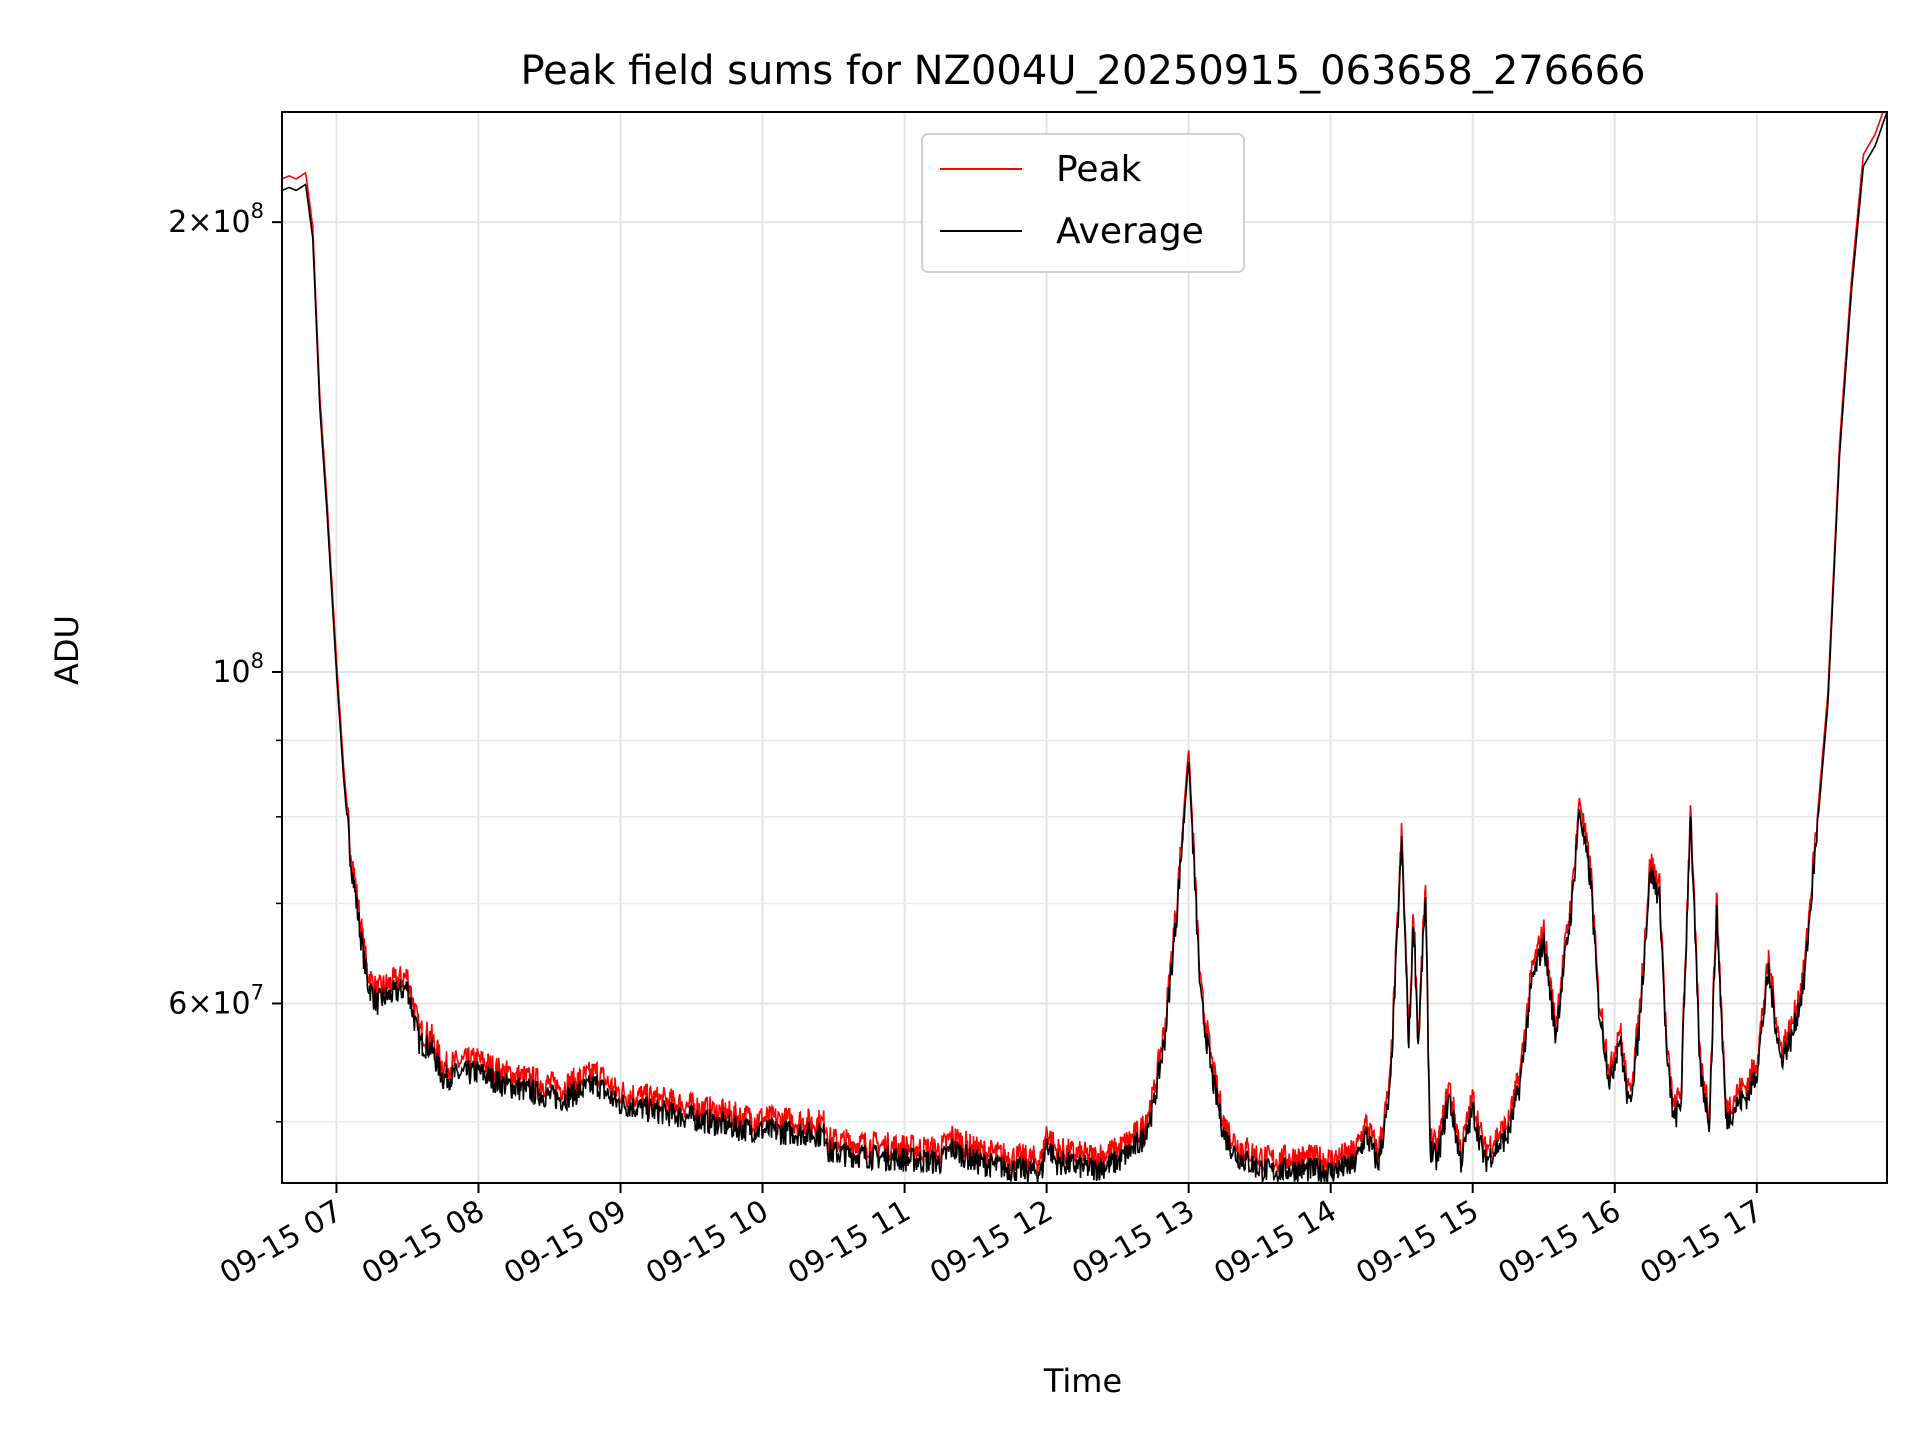  I want to click on y-tick-mantissa: 6, so click(177, 1003).